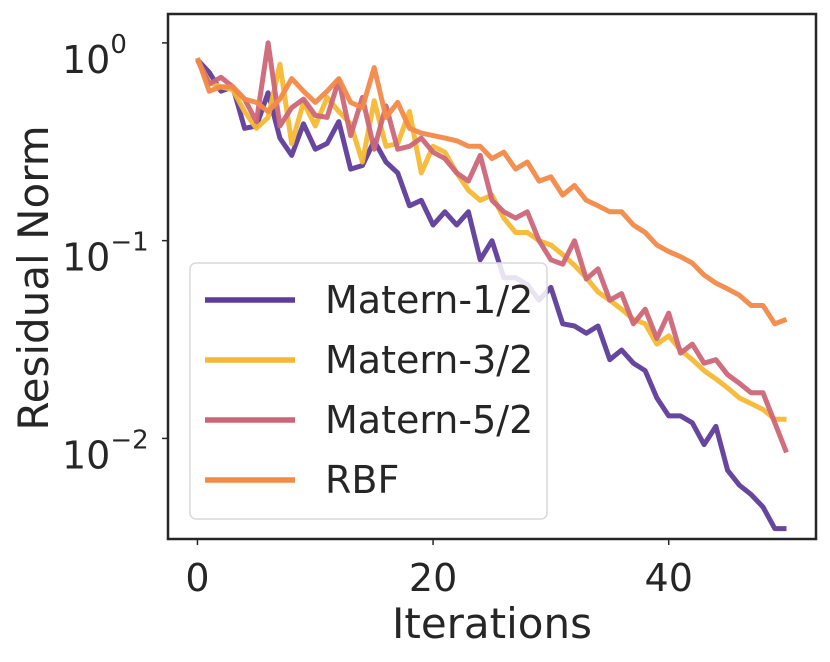  What do you see at coordinates (94, 56) in the screenshot?
I see `y-tick-label: 10⁰` at bounding box center [94, 56].